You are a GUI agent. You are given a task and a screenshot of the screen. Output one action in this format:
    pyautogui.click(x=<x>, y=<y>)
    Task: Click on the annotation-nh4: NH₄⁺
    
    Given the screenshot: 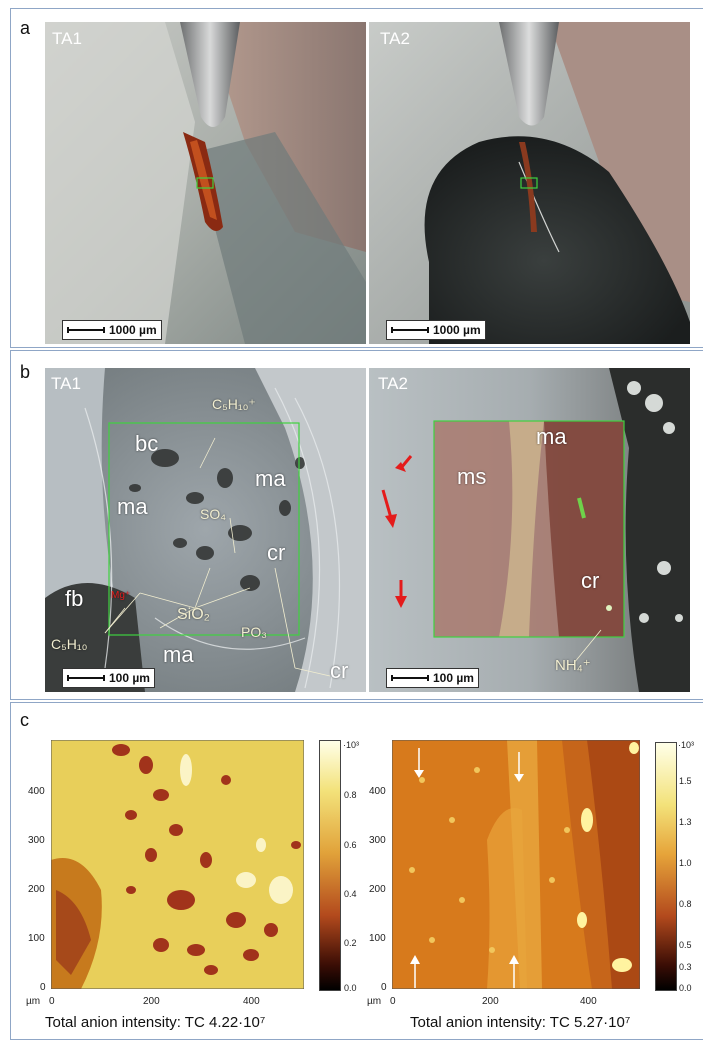 What is the action you would take?
    pyautogui.click(x=573, y=665)
    